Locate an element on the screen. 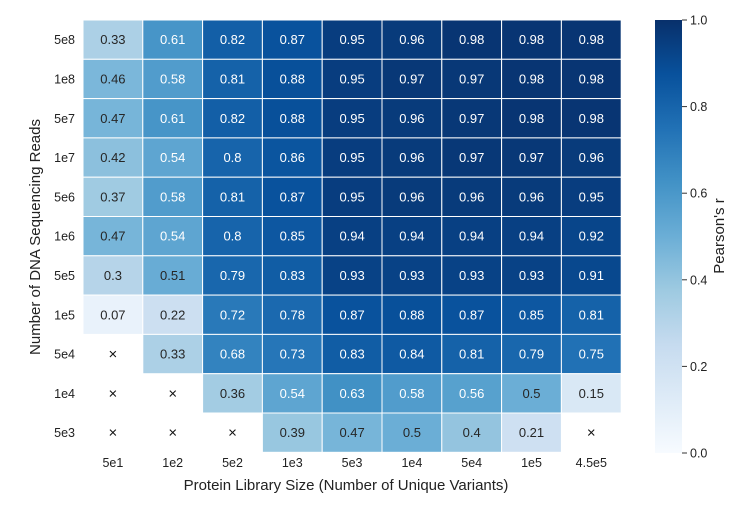  cell-value-label: 0.51 is located at coordinates (172, 275).